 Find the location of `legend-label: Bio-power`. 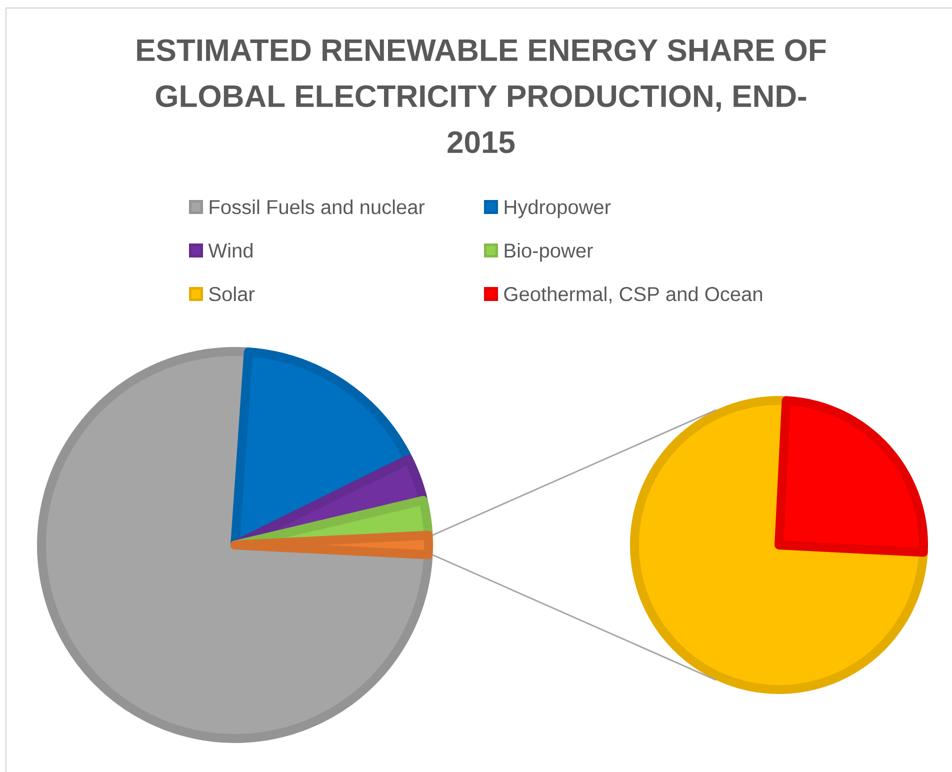

legend-label: Bio-power is located at coordinates (548, 252).